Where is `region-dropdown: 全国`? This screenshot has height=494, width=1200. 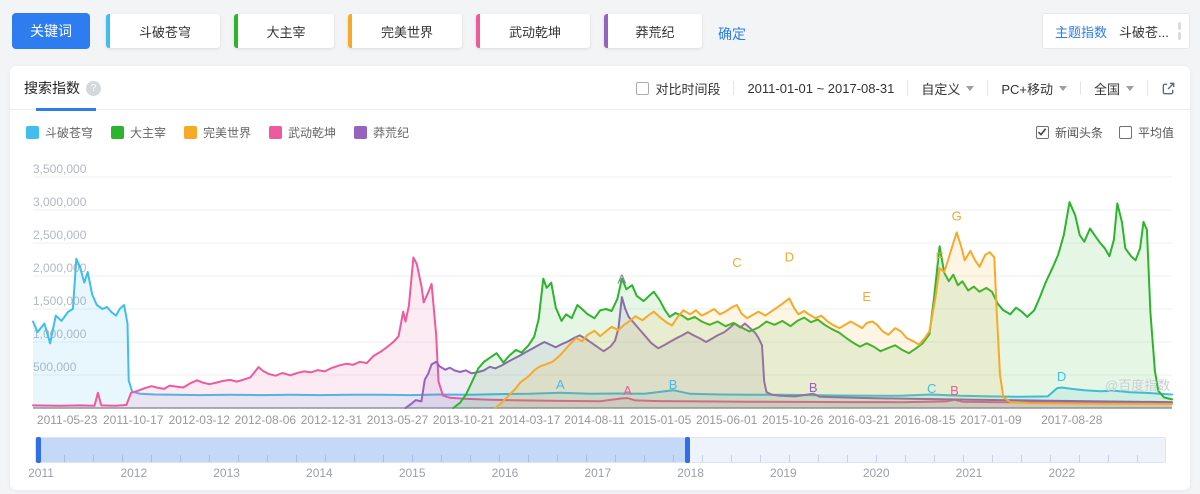 region-dropdown: 全国 is located at coordinates (1114, 88).